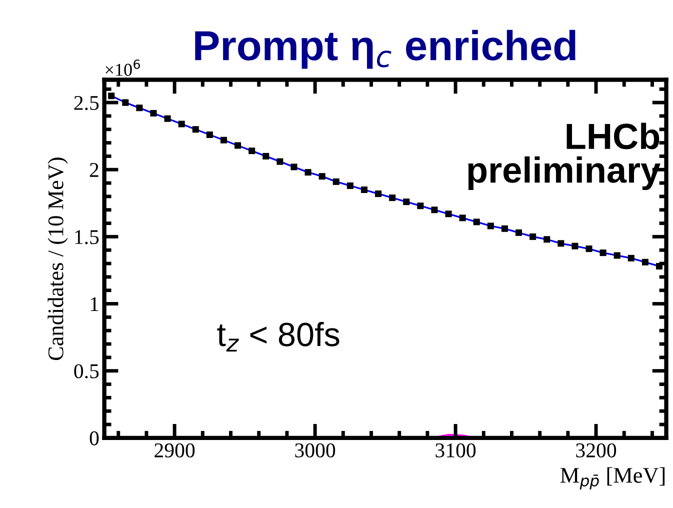 The height and width of the screenshot is (508, 673). Describe the element at coordinates (278, 337) in the screenshot. I see `annotation: t$_{z}$ < 80fs` at that location.